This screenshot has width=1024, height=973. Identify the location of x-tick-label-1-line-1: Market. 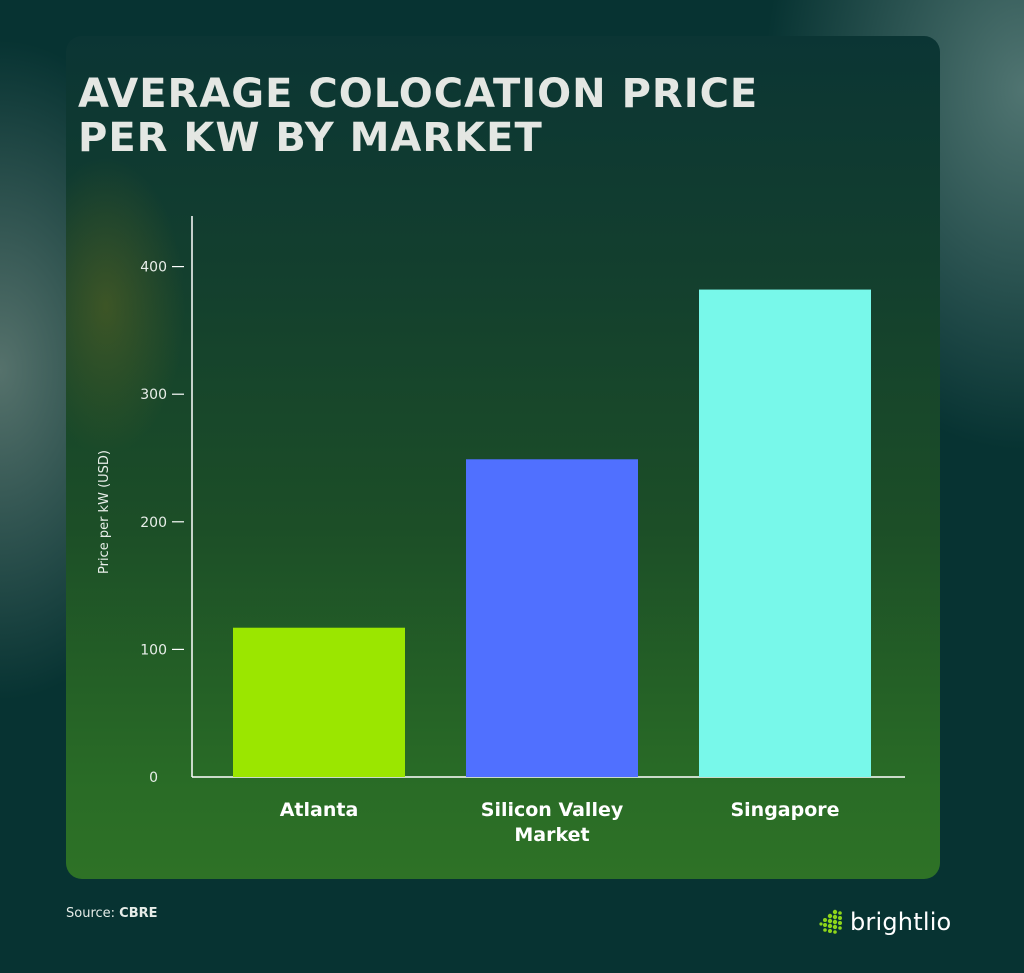
(551, 835).